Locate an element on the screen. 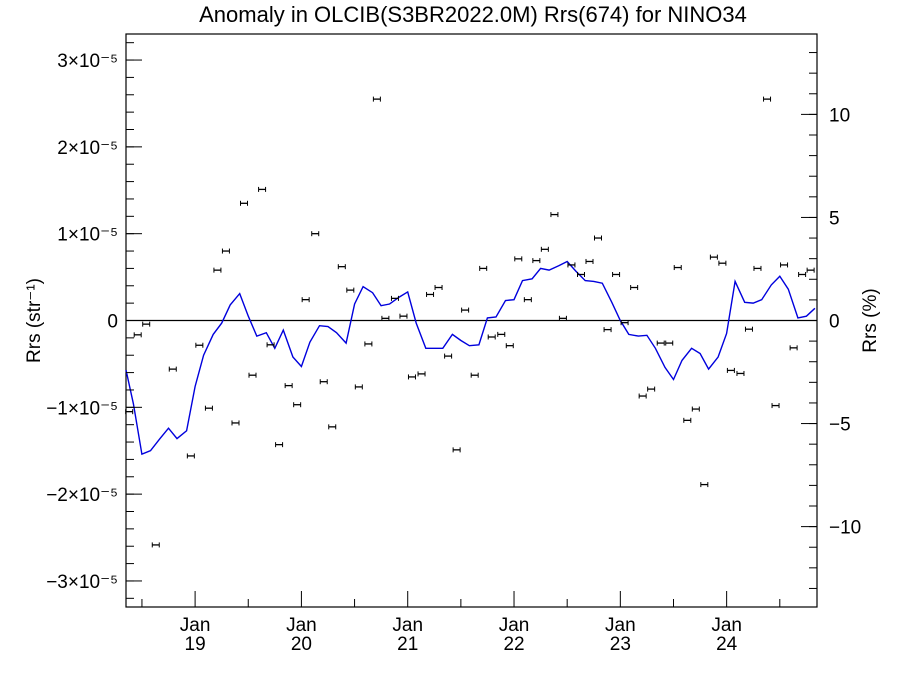 The width and height of the screenshot is (900, 675). y-tick-label: 0 is located at coordinates (112, 322).